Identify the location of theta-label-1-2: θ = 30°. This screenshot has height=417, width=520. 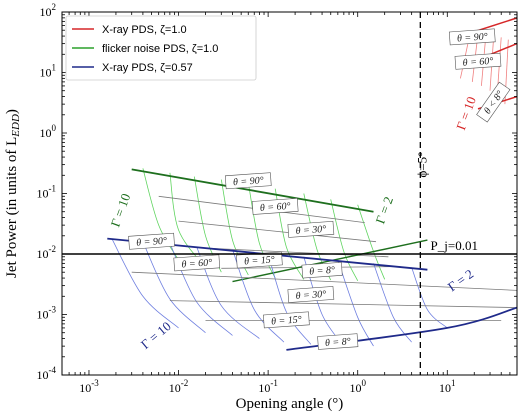
(311, 229).